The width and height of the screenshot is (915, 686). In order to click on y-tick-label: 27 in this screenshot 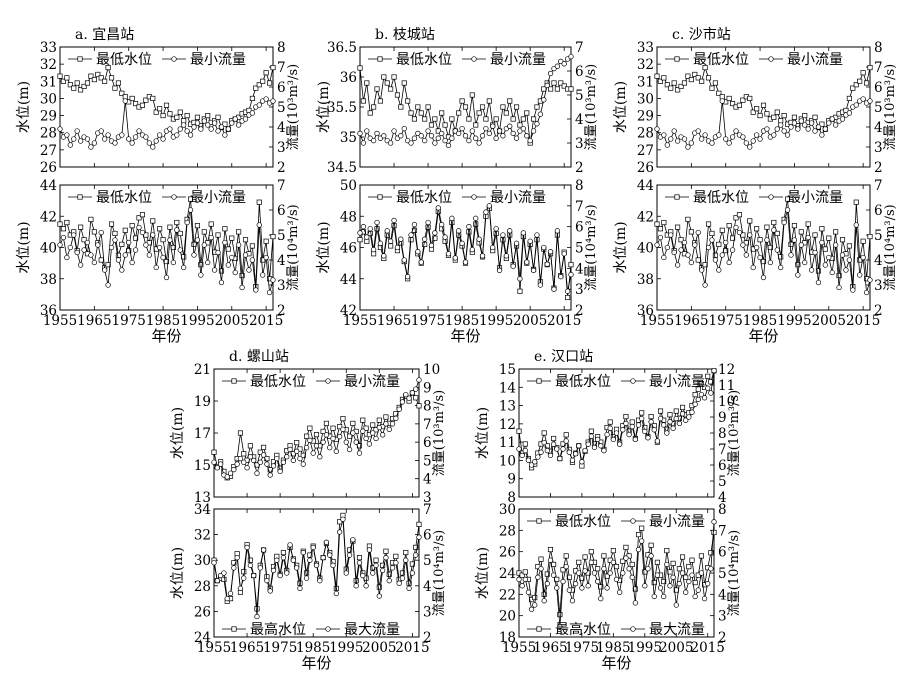, I will do `click(645, 151)`.